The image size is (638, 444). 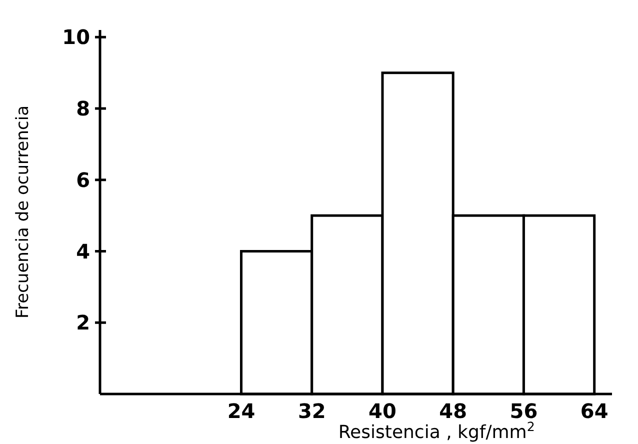 I want to click on y-tick-label: 6, so click(x=83, y=180).